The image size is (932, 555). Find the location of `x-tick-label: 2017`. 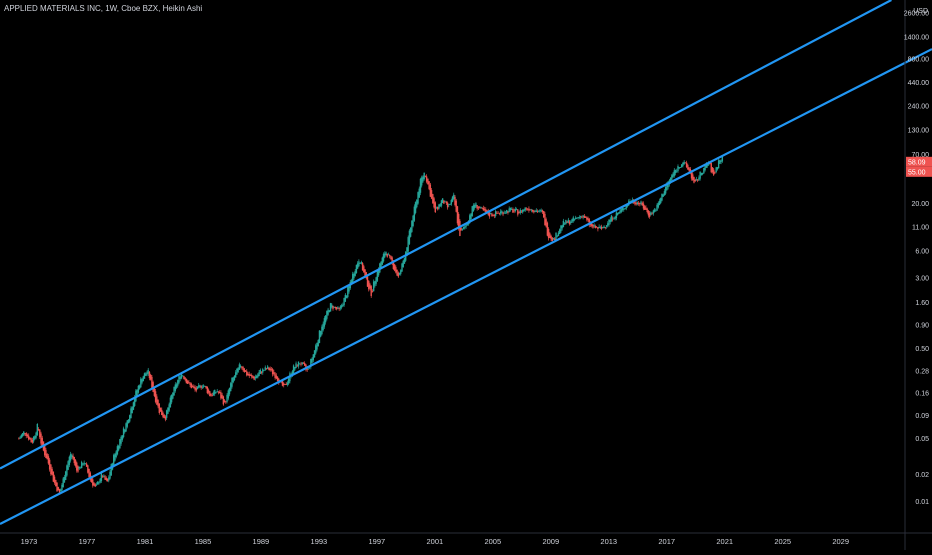

x-tick-label: 2017 is located at coordinates (666, 541).